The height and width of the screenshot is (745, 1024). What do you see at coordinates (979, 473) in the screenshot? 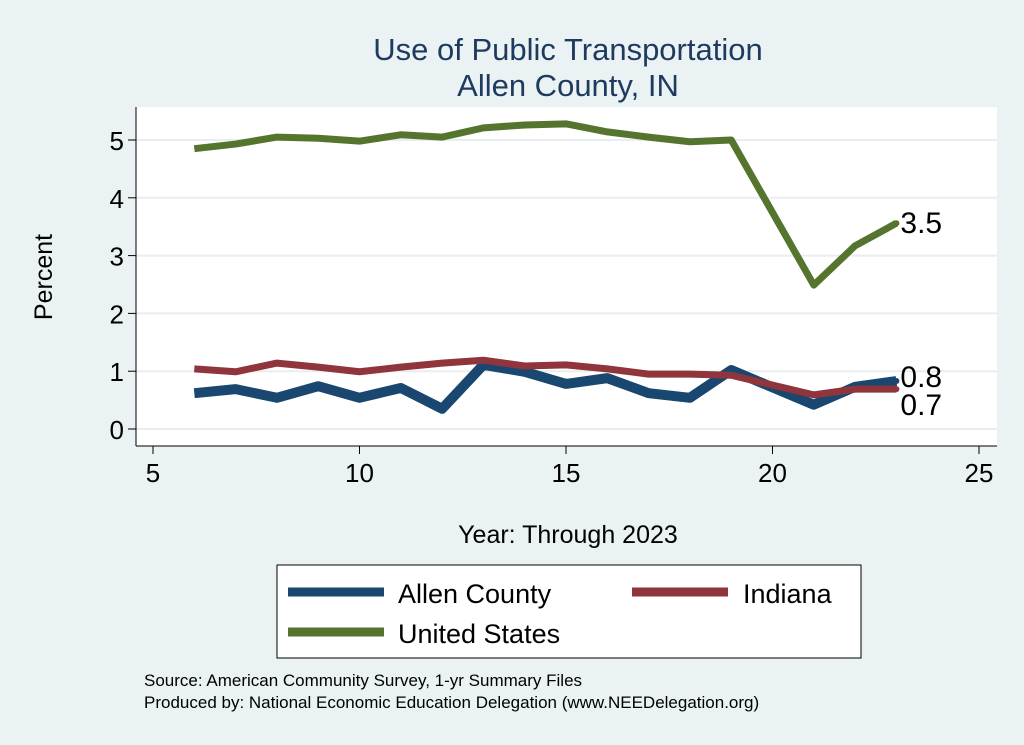
I see `x-tick-label: 25` at bounding box center [979, 473].